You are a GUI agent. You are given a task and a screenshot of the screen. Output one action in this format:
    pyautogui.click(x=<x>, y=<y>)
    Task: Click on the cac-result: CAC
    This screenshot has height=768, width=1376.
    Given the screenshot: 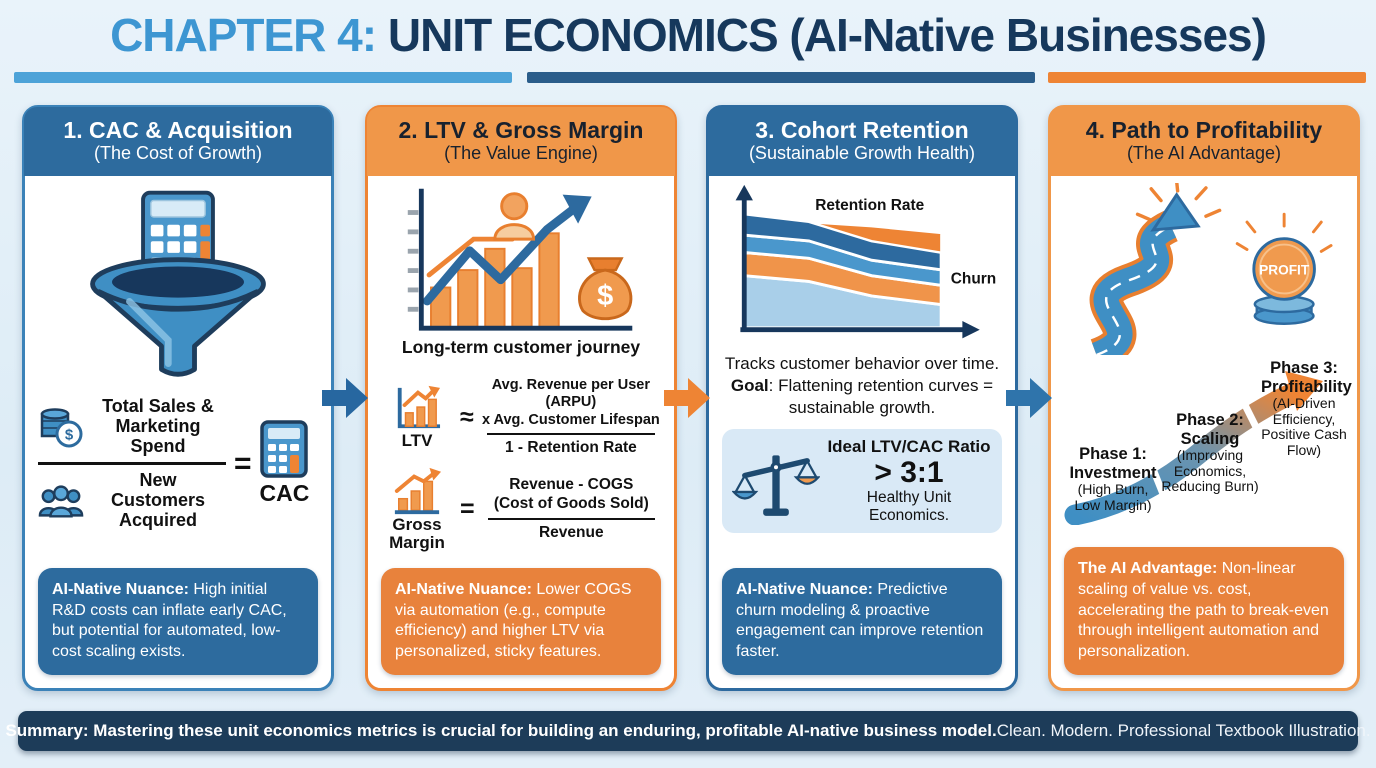 What is the action you would take?
    pyautogui.click(x=284, y=463)
    